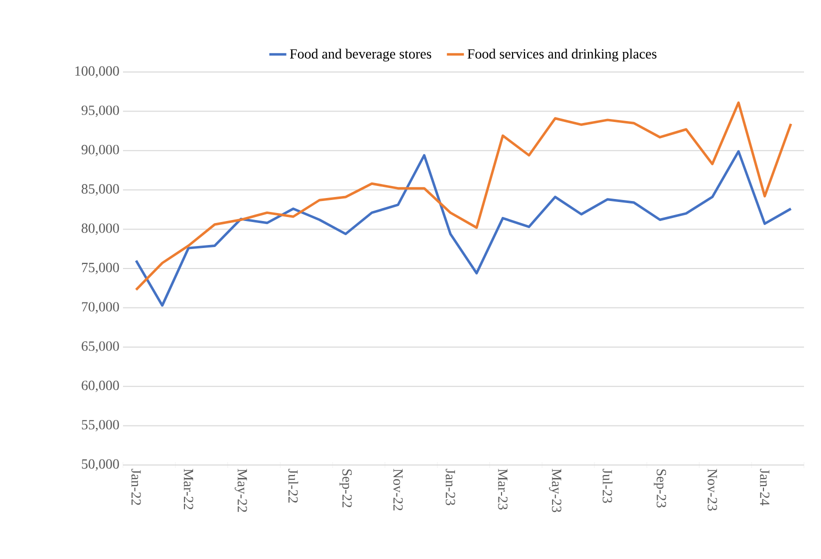 The image size is (821, 559). I want to click on y-tick-label: 80,000, so click(100, 229).